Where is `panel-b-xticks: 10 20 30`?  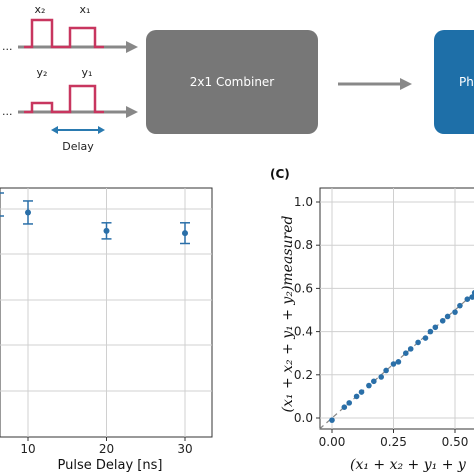 panel-b-xticks: 10 20 30 is located at coordinates (106, 446).